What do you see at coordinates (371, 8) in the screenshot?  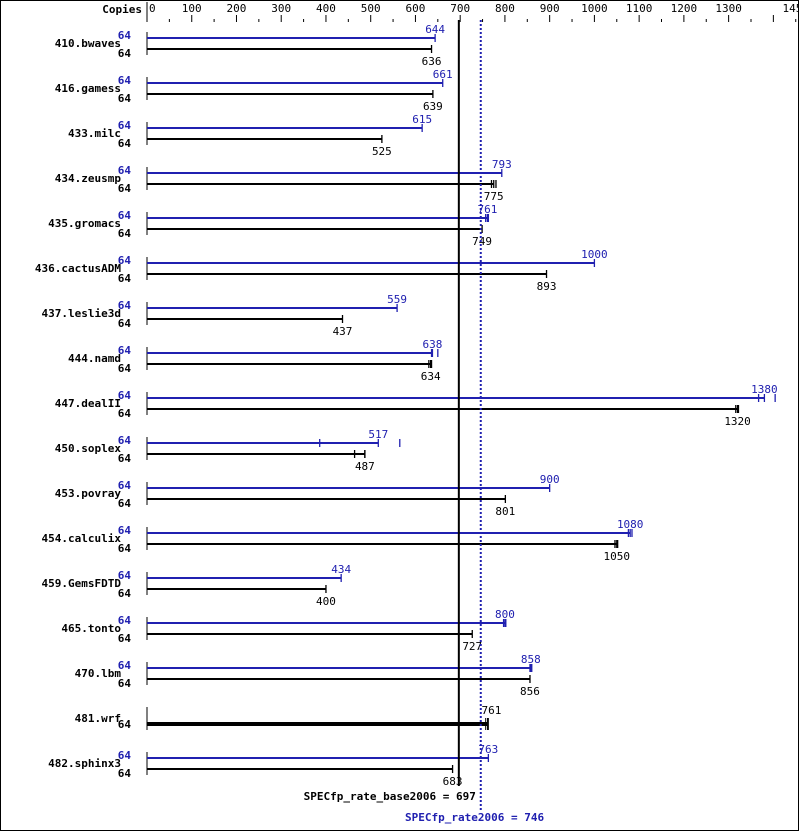 I see `tick-label: 500` at bounding box center [371, 8].